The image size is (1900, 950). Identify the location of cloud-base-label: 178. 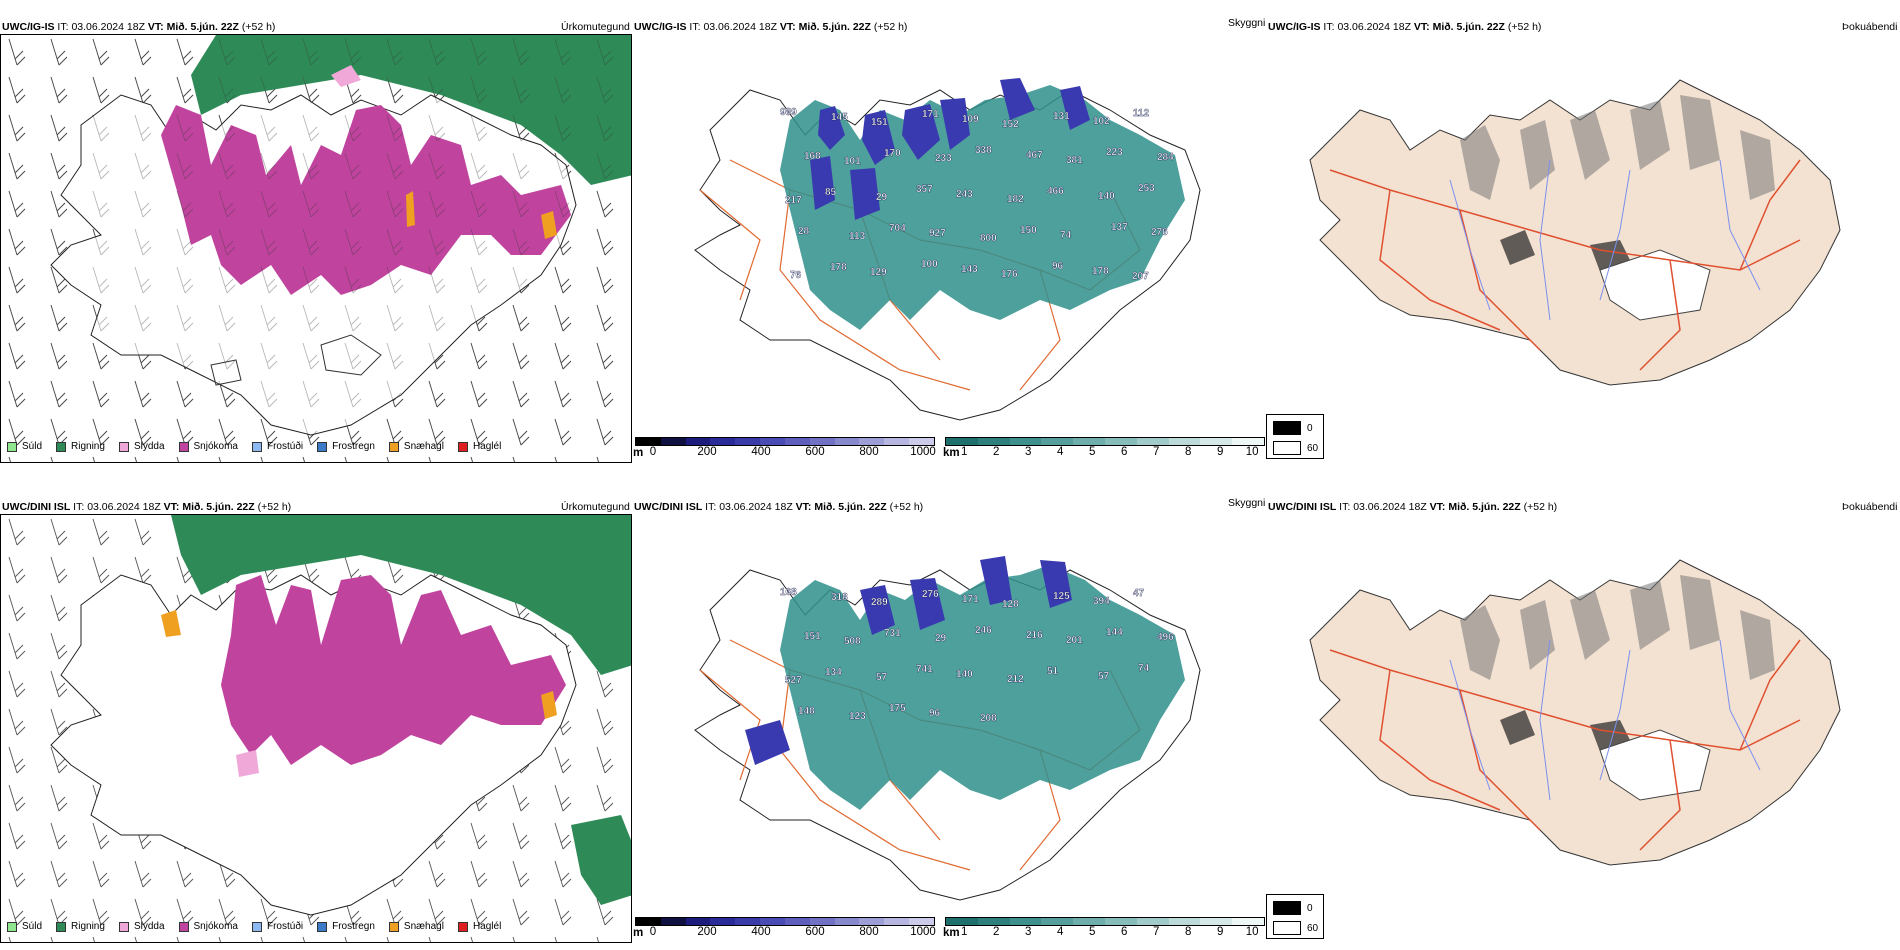
(1100, 271).